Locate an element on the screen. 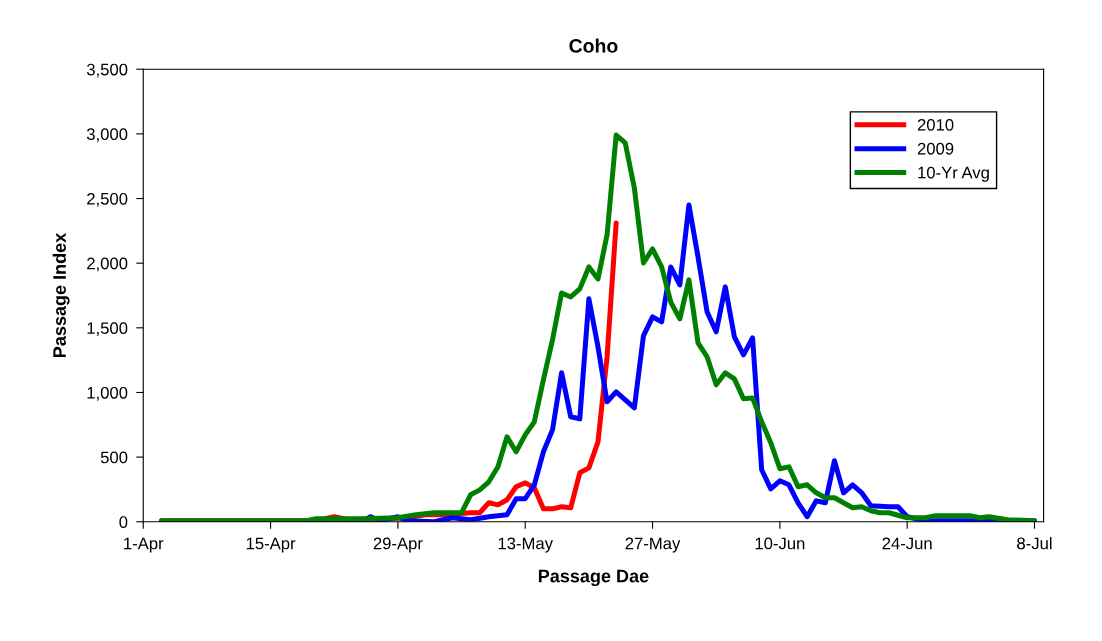 This screenshot has width=1102, height=641. legend-label: 10-Yr Avg is located at coordinates (953, 174).